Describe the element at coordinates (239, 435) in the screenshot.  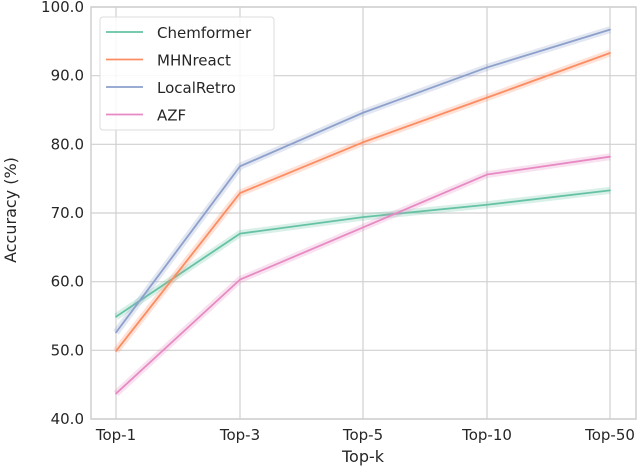
I see `x-tick-label: Top-3` at that location.